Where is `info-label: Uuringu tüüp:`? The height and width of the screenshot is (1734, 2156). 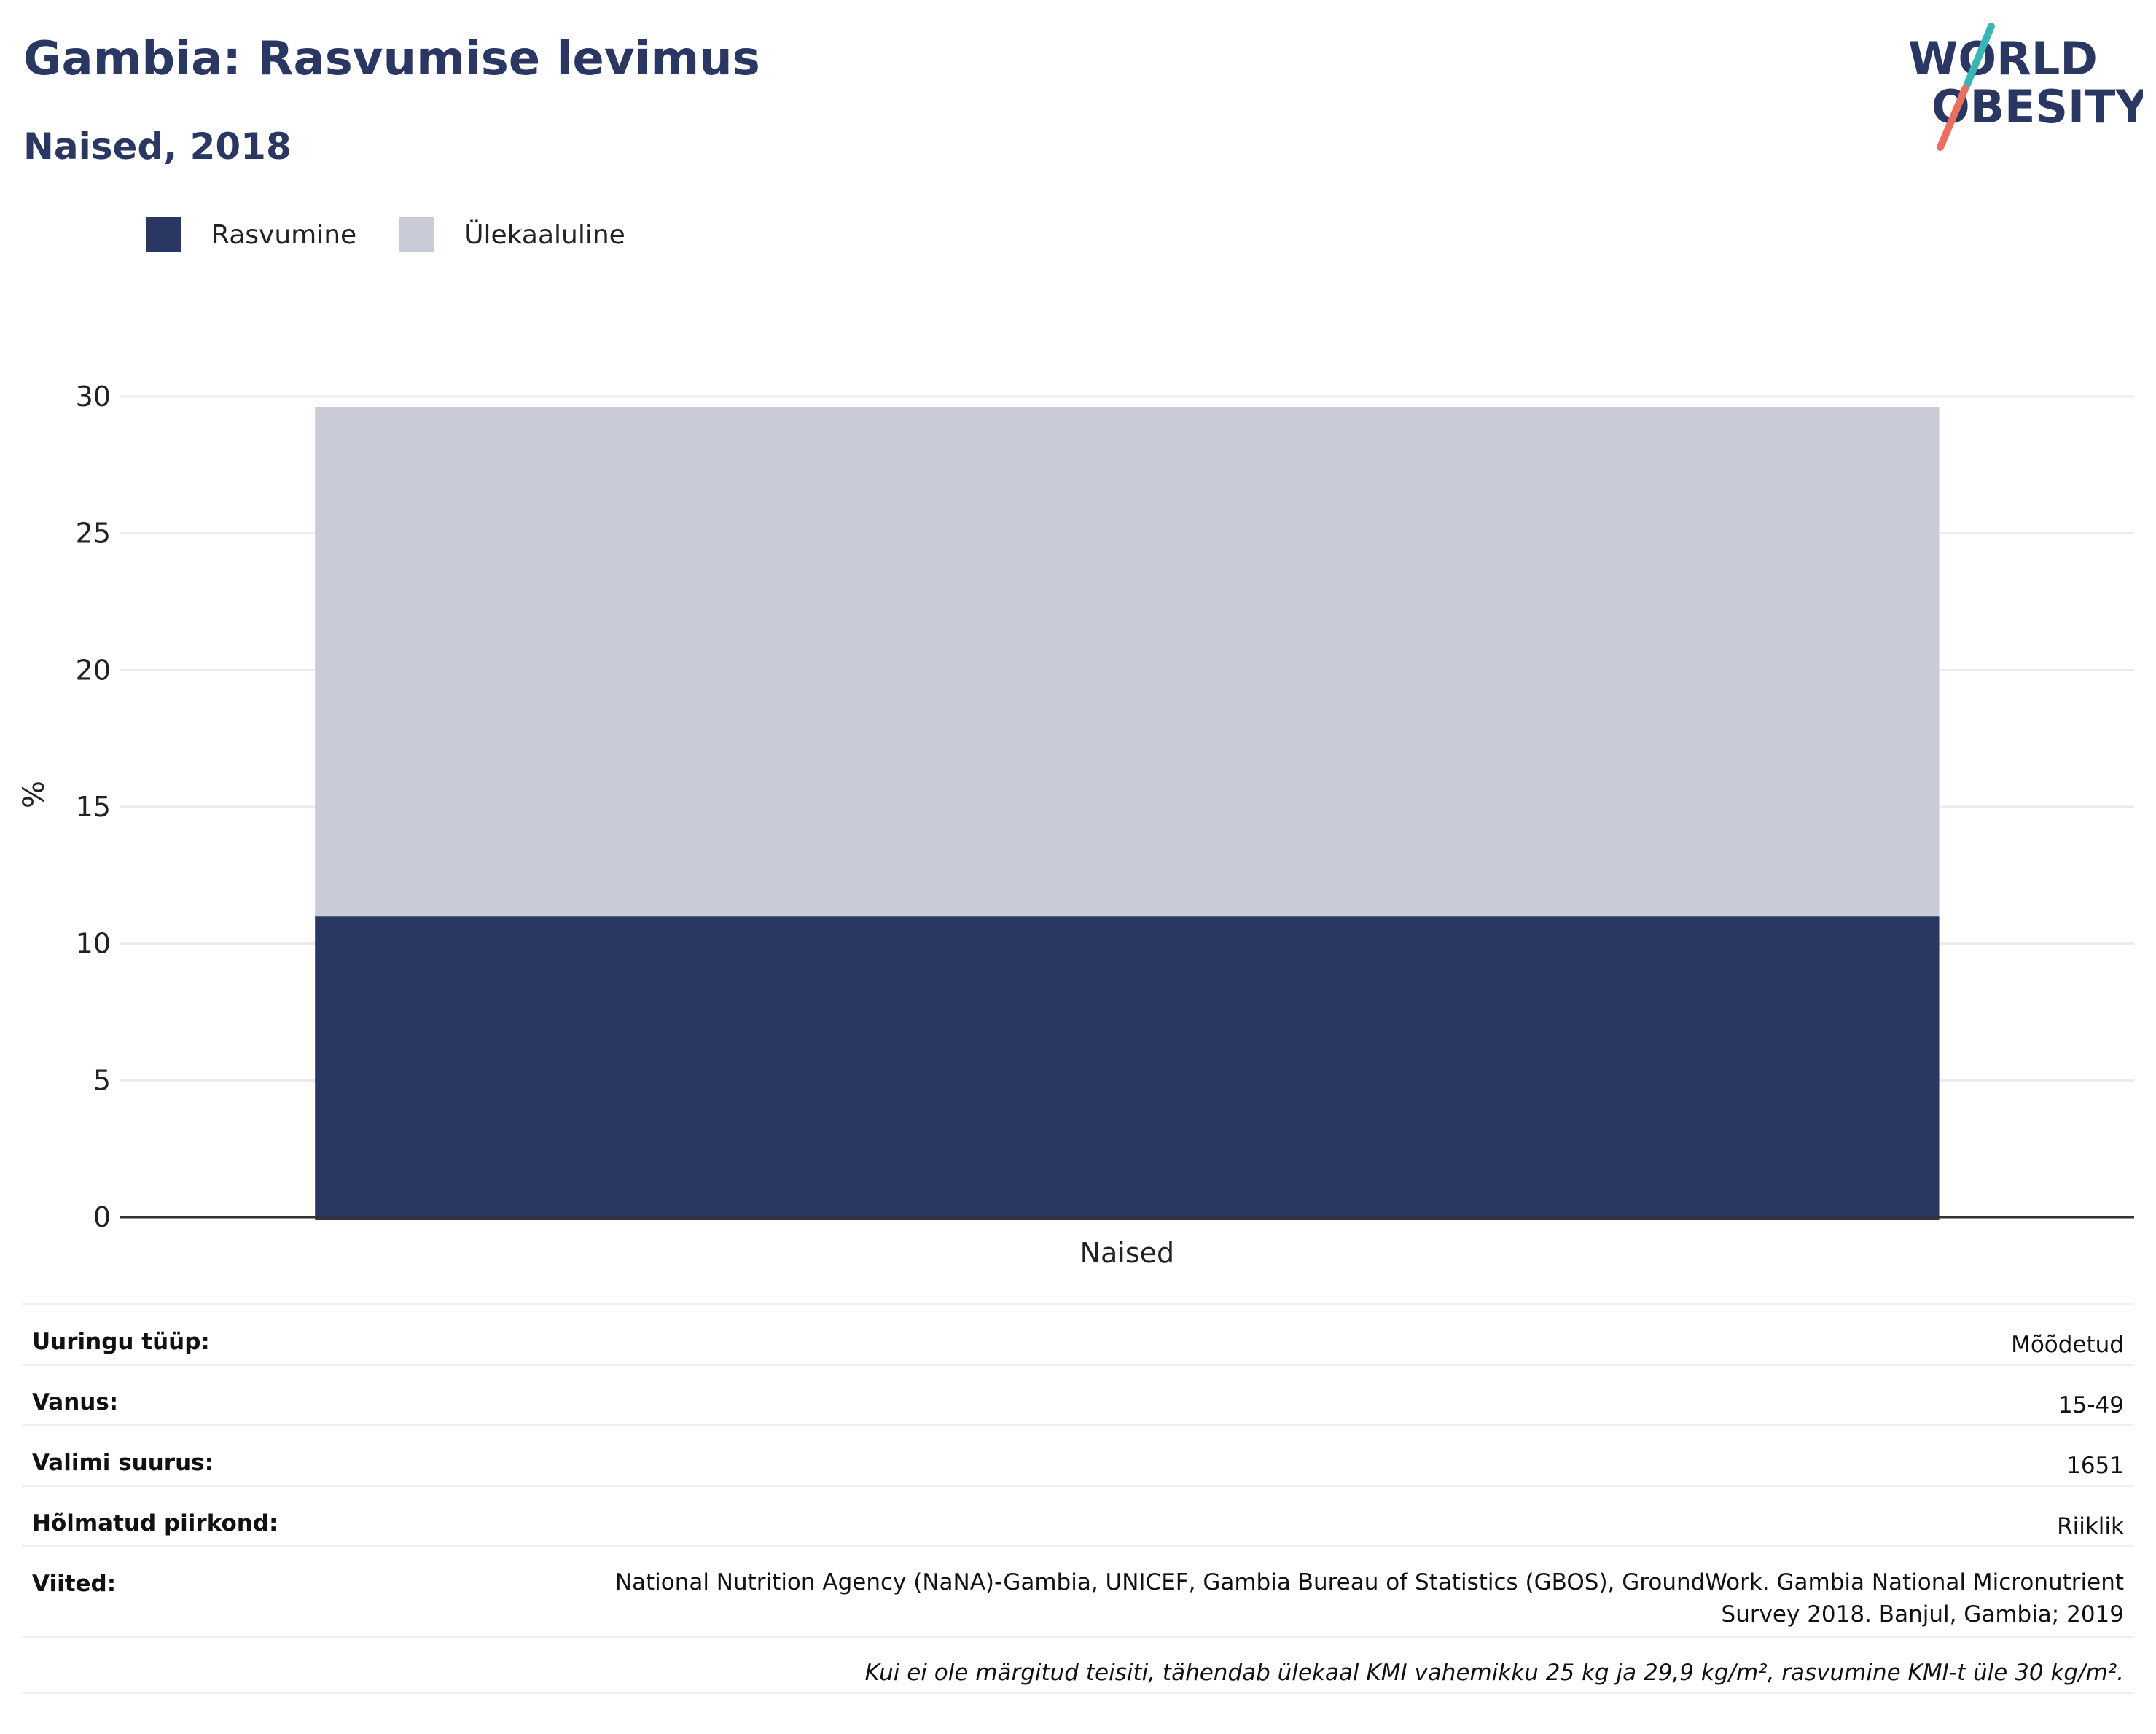
info-label: Uuringu tüüp: is located at coordinates (121, 1342).